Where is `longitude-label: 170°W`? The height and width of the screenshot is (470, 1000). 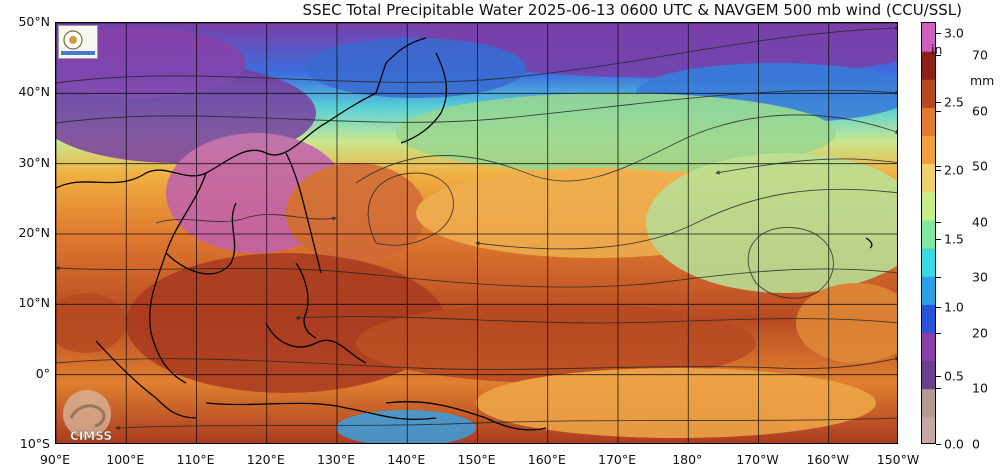
longitude-label: 170°W is located at coordinates (757, 459).